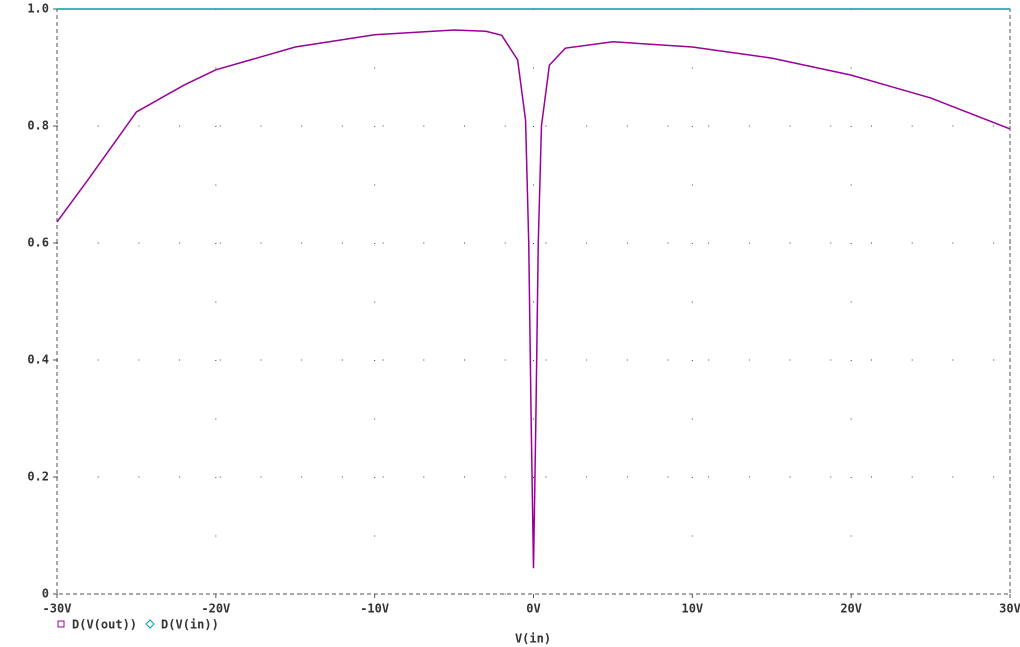 The height and width of the screenshot is (647, 1020). Describe the element at coordinates (38, 243) in the screenshot. I see `y-tick-label: 0.6` at that location.